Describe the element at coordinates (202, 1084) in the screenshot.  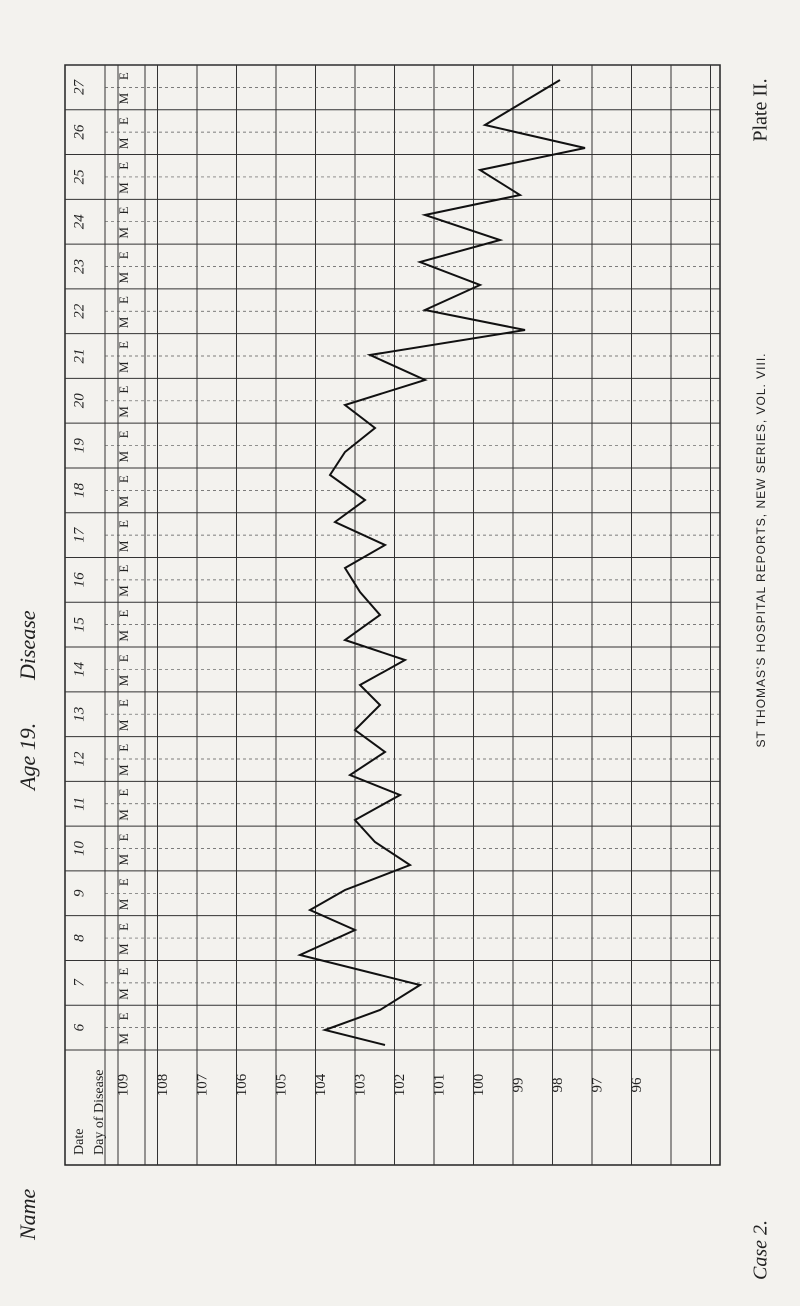
I see `temp-label: 107` at that location.